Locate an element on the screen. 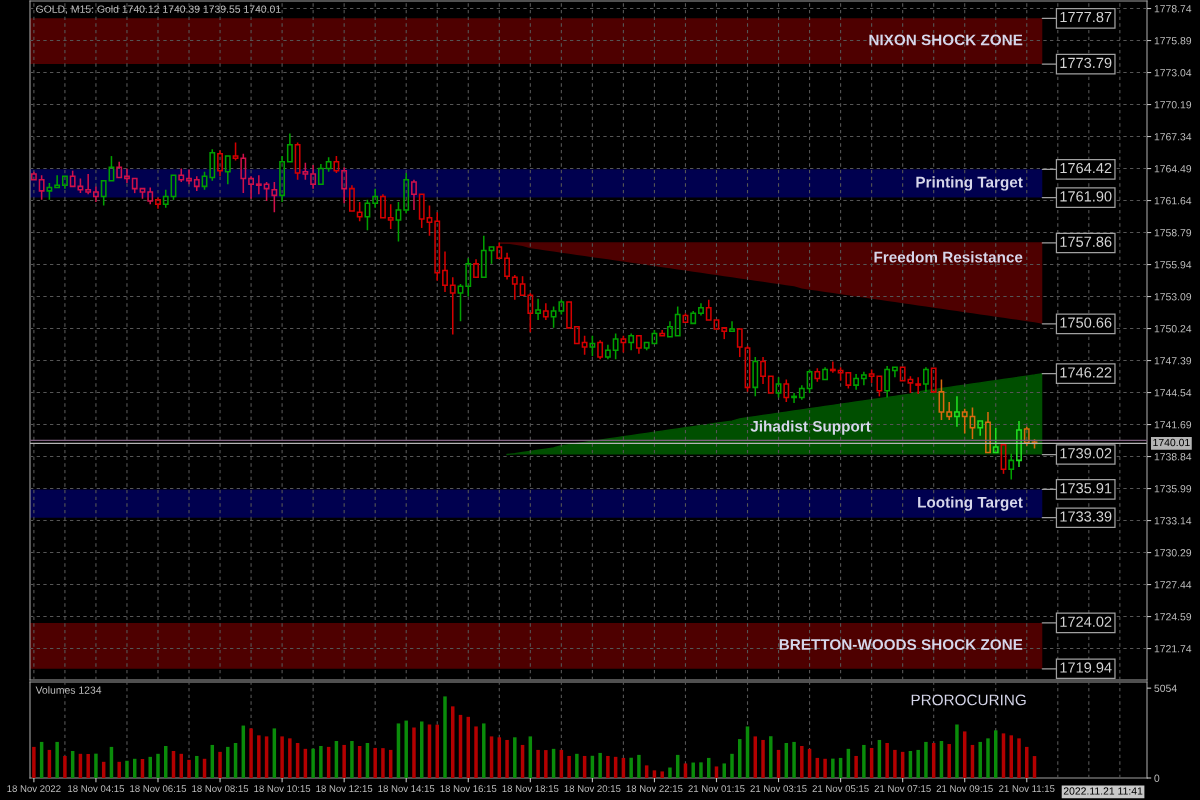  y-tick-label: 1775.89 is located at coordinates (1173, 41).